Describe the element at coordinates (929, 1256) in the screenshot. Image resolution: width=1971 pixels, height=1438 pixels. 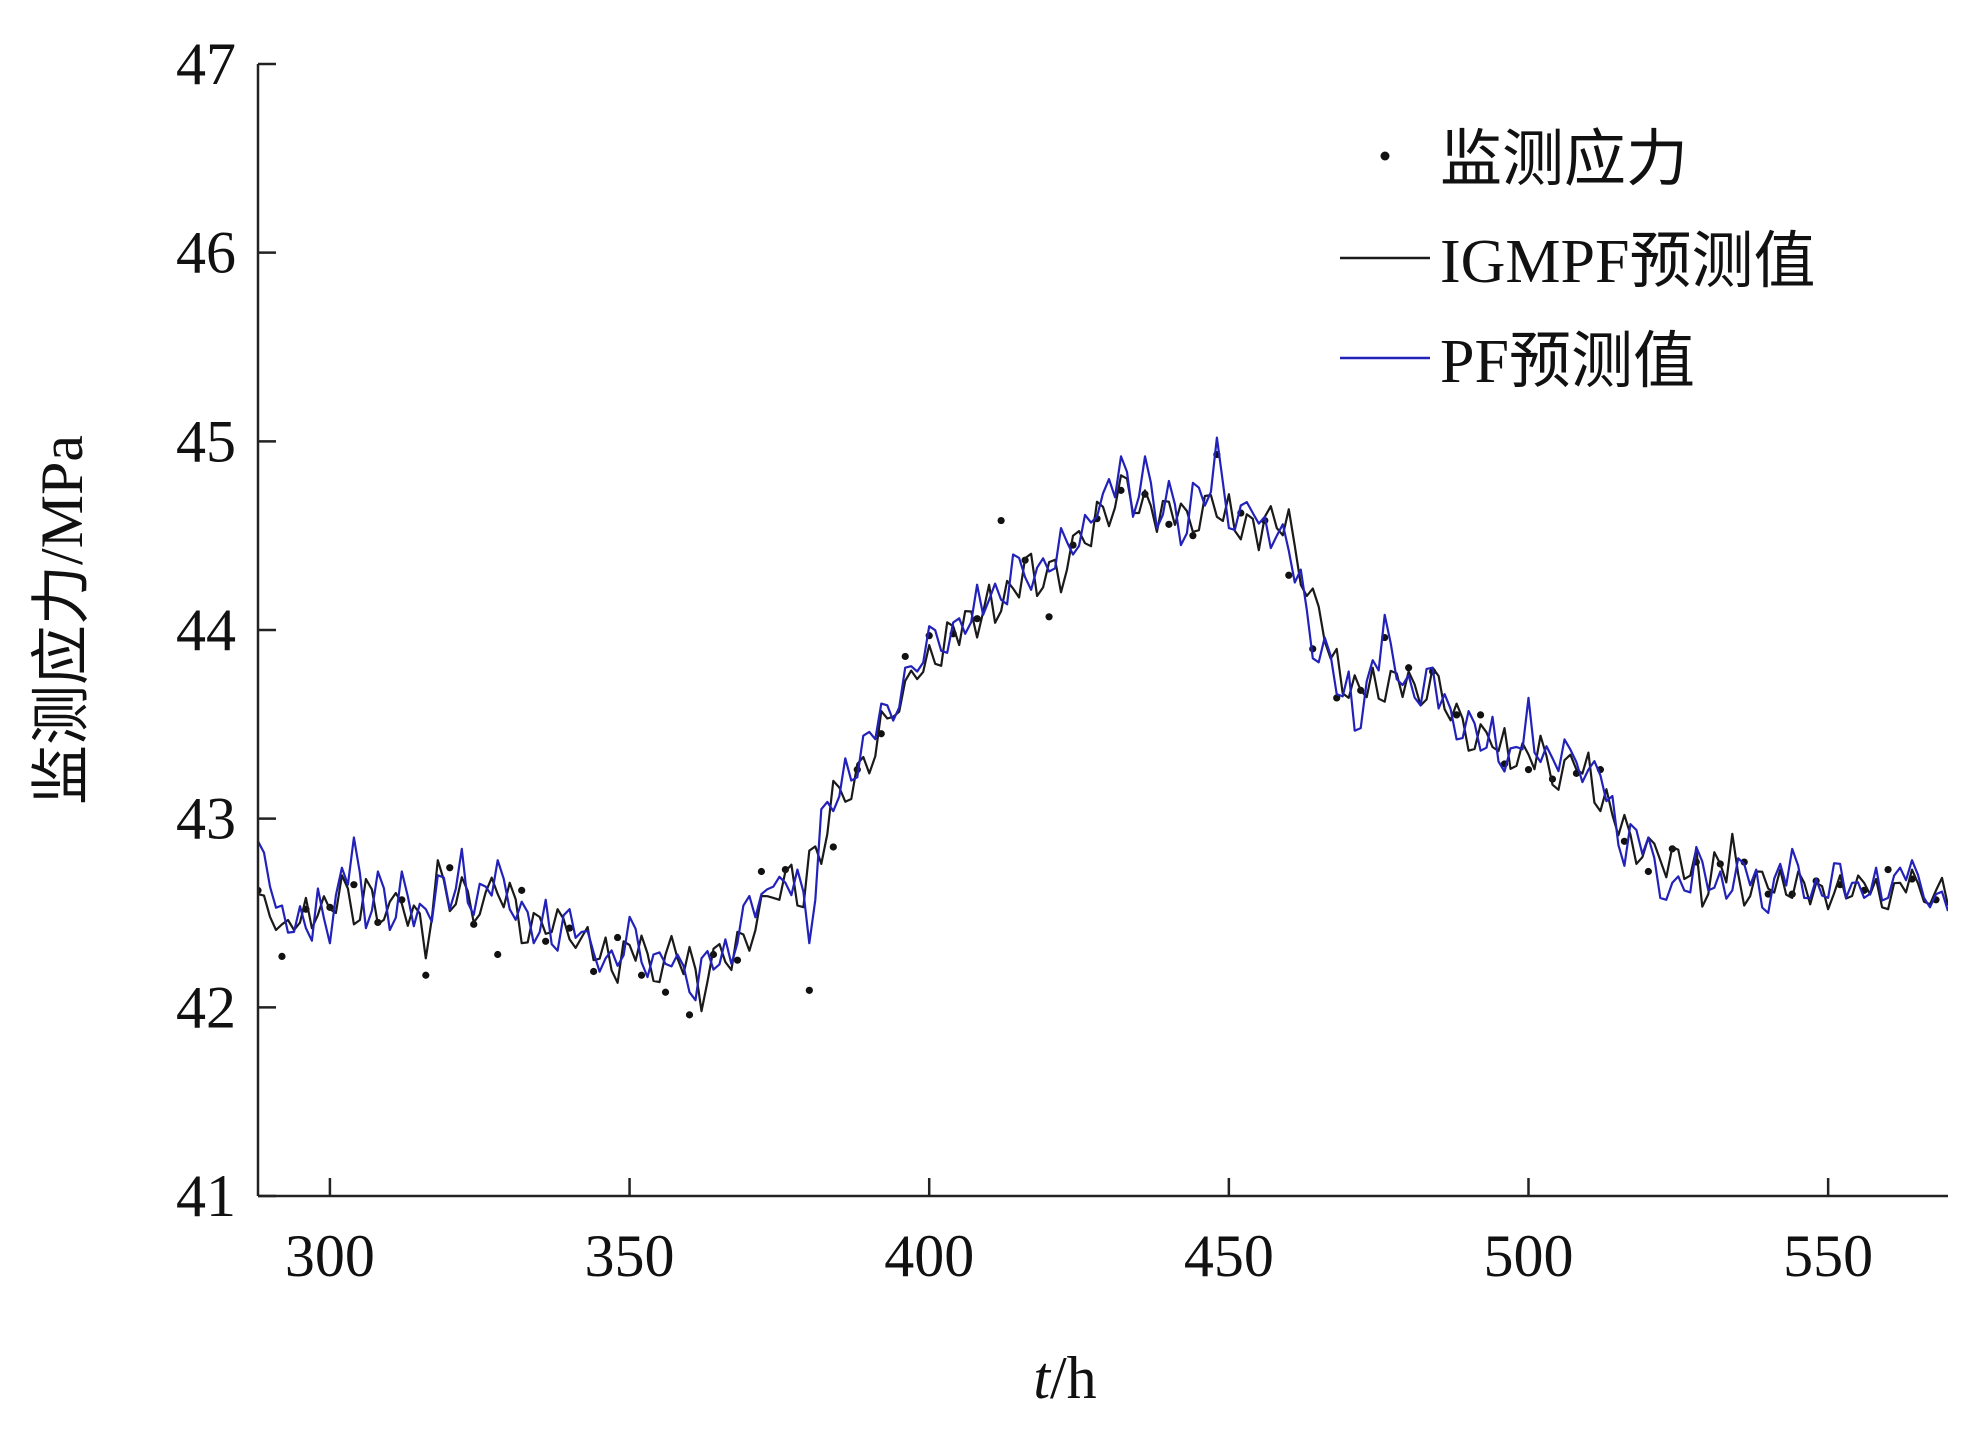
I see `x-tick-label: 400` at that location.